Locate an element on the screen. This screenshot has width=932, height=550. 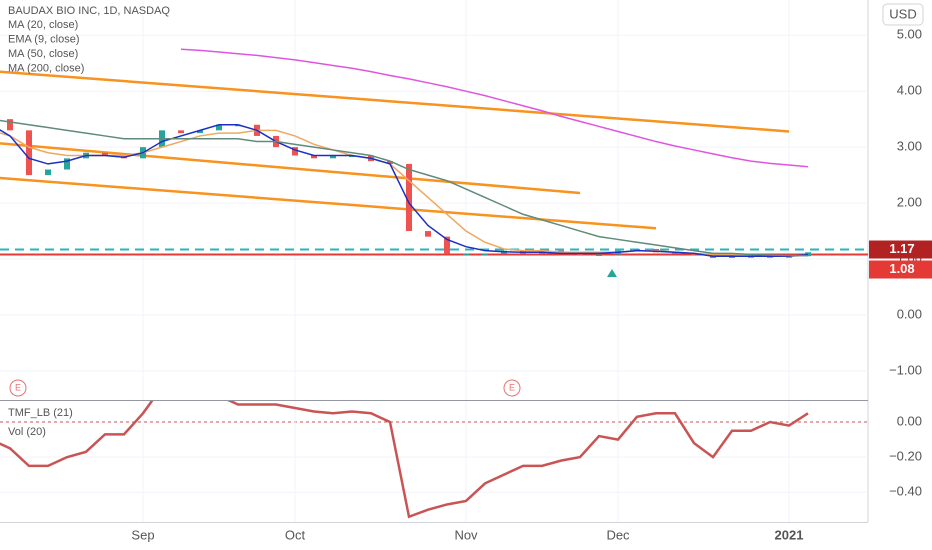
legend-entry: MA (200, close) is located at coordinates (46, 68).